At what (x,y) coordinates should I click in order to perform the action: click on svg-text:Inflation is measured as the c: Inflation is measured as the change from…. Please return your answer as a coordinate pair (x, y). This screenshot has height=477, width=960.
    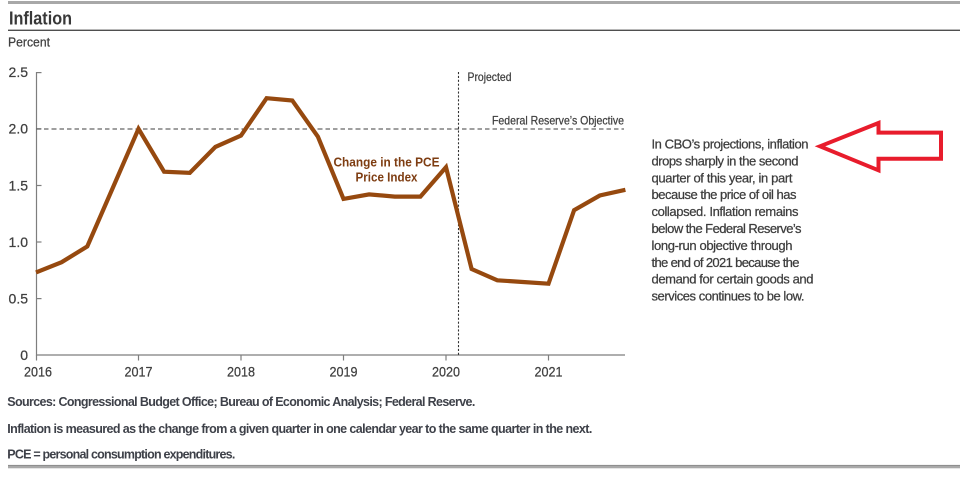
    Looking at the image, I should click on (299, 429).